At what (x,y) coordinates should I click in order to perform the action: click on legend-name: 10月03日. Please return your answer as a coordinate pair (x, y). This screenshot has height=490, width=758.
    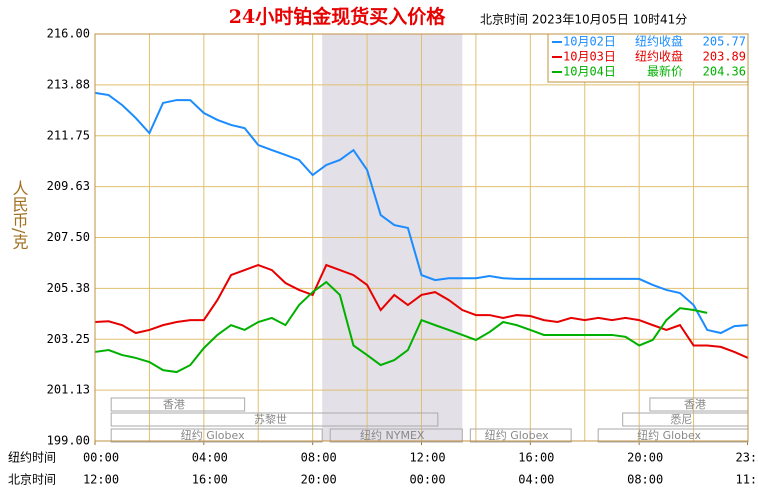
    Looking at the image, I should click on (589, 57).